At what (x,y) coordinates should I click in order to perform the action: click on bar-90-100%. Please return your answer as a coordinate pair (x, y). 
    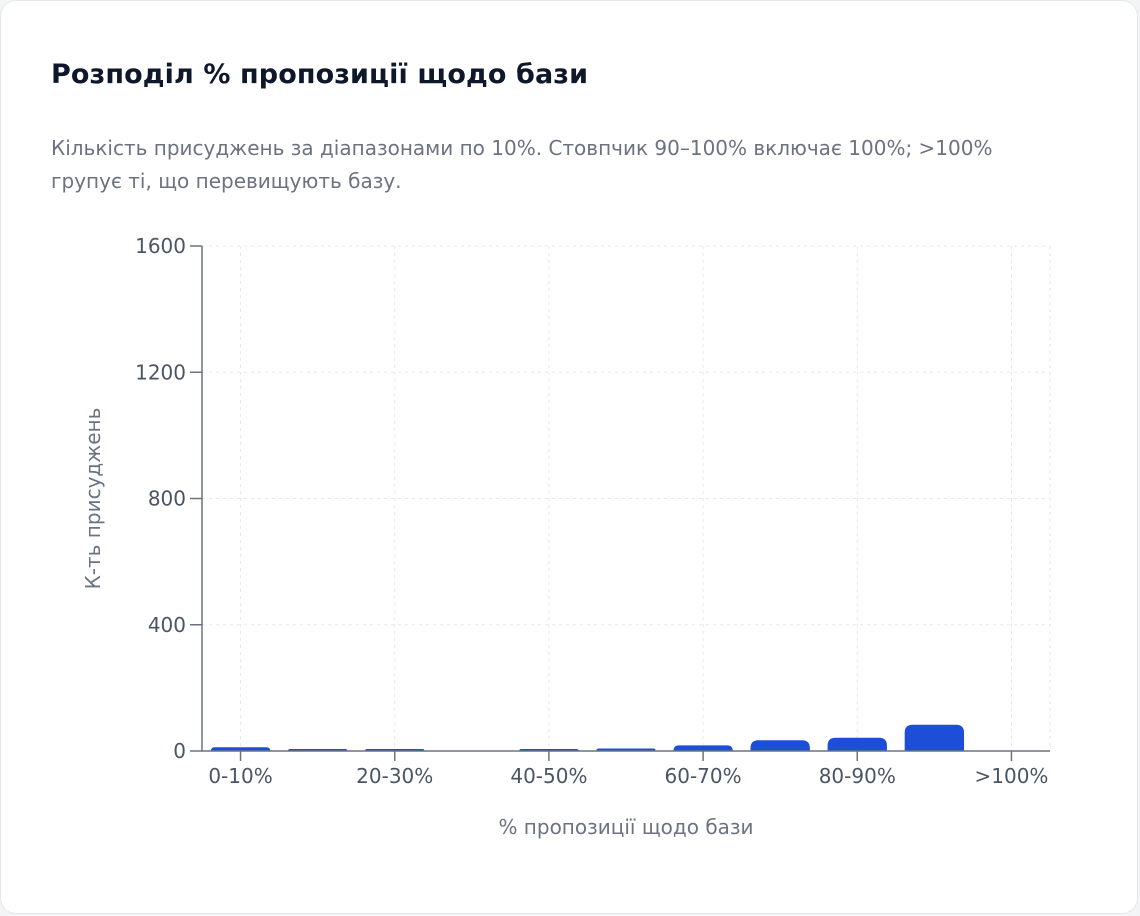
    Looking at the image, I should click on (934, 737).